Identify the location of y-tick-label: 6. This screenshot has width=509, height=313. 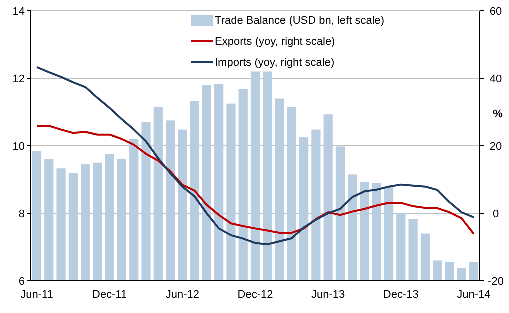
(21, 282).